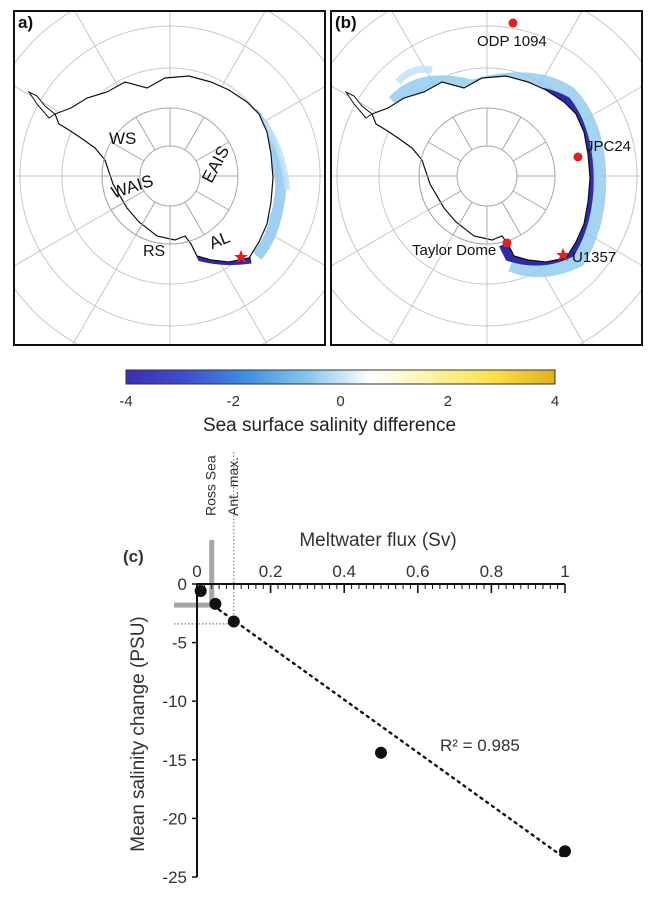 This screenshot has height=898, width=659. I want to click on y-tick-label: -20, so click(174, 818).